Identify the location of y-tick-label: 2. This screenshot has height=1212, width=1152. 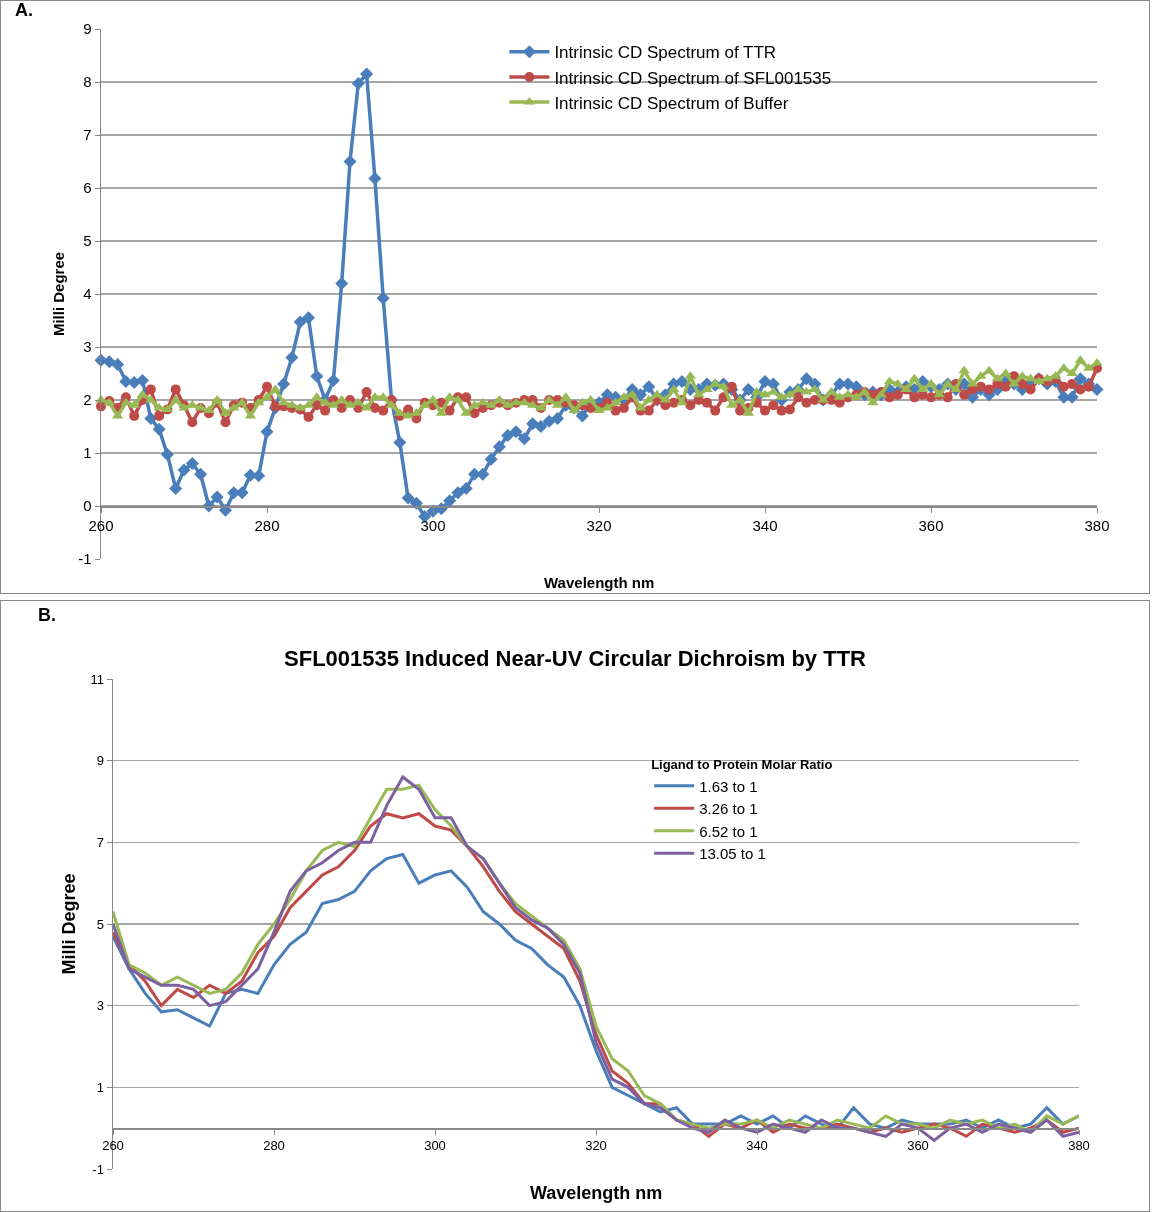
(87, 400).